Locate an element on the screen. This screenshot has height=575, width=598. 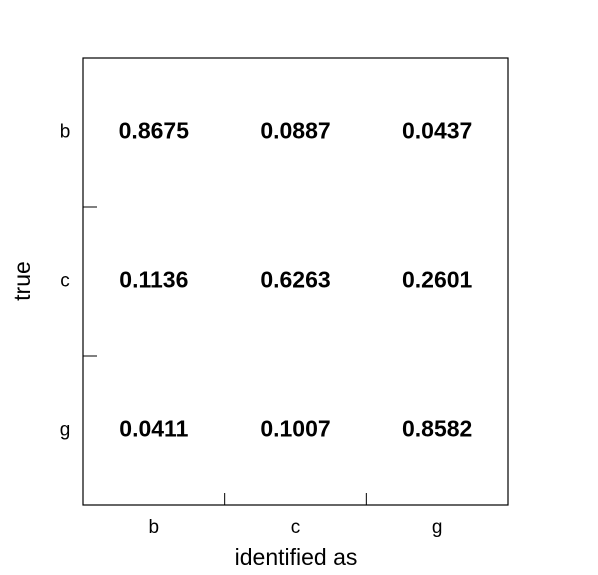
x-tick-label: g is located at coordinates (437, 527).